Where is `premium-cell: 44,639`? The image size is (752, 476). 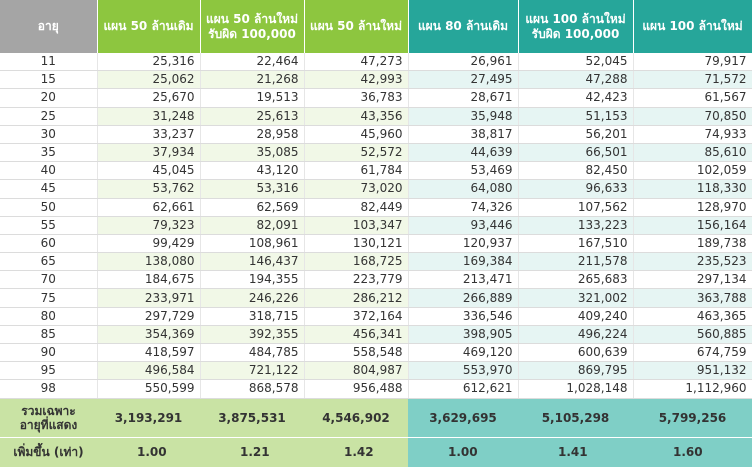
premium-cell: 44,639 is located at coordinates (463, 153).